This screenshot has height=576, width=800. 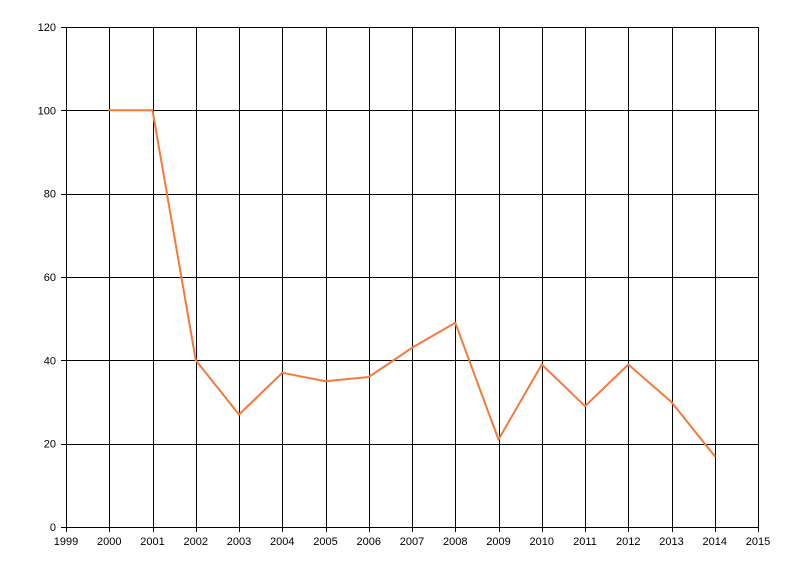 I want to click on x-tick-label: 1999, so click(x=66, y=542).